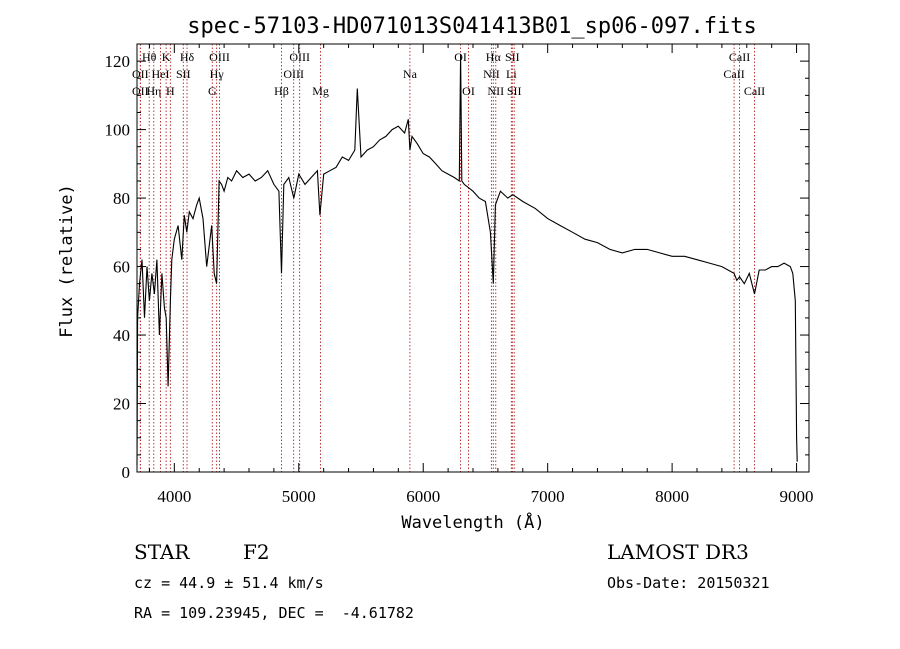 Image resolution: width=900 pixels, height=649 pixels. Describe the element at coordinates (149, 57) in the screenshot. I see `line-label-2: Hθ` at that location.